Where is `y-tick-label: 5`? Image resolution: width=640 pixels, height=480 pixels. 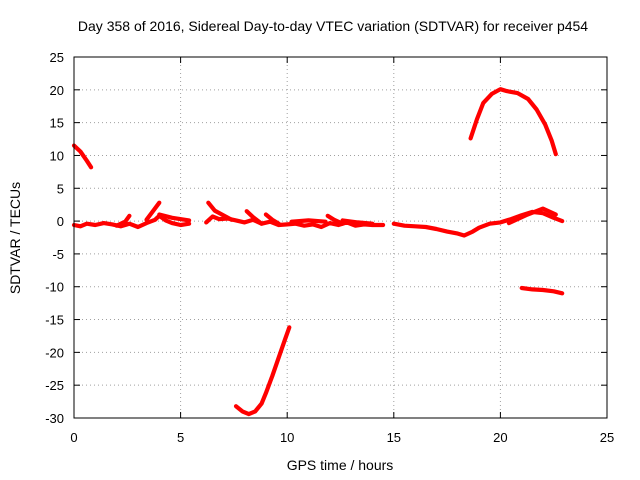
y-tick-label: 5 is located at coordinates (60, 188).